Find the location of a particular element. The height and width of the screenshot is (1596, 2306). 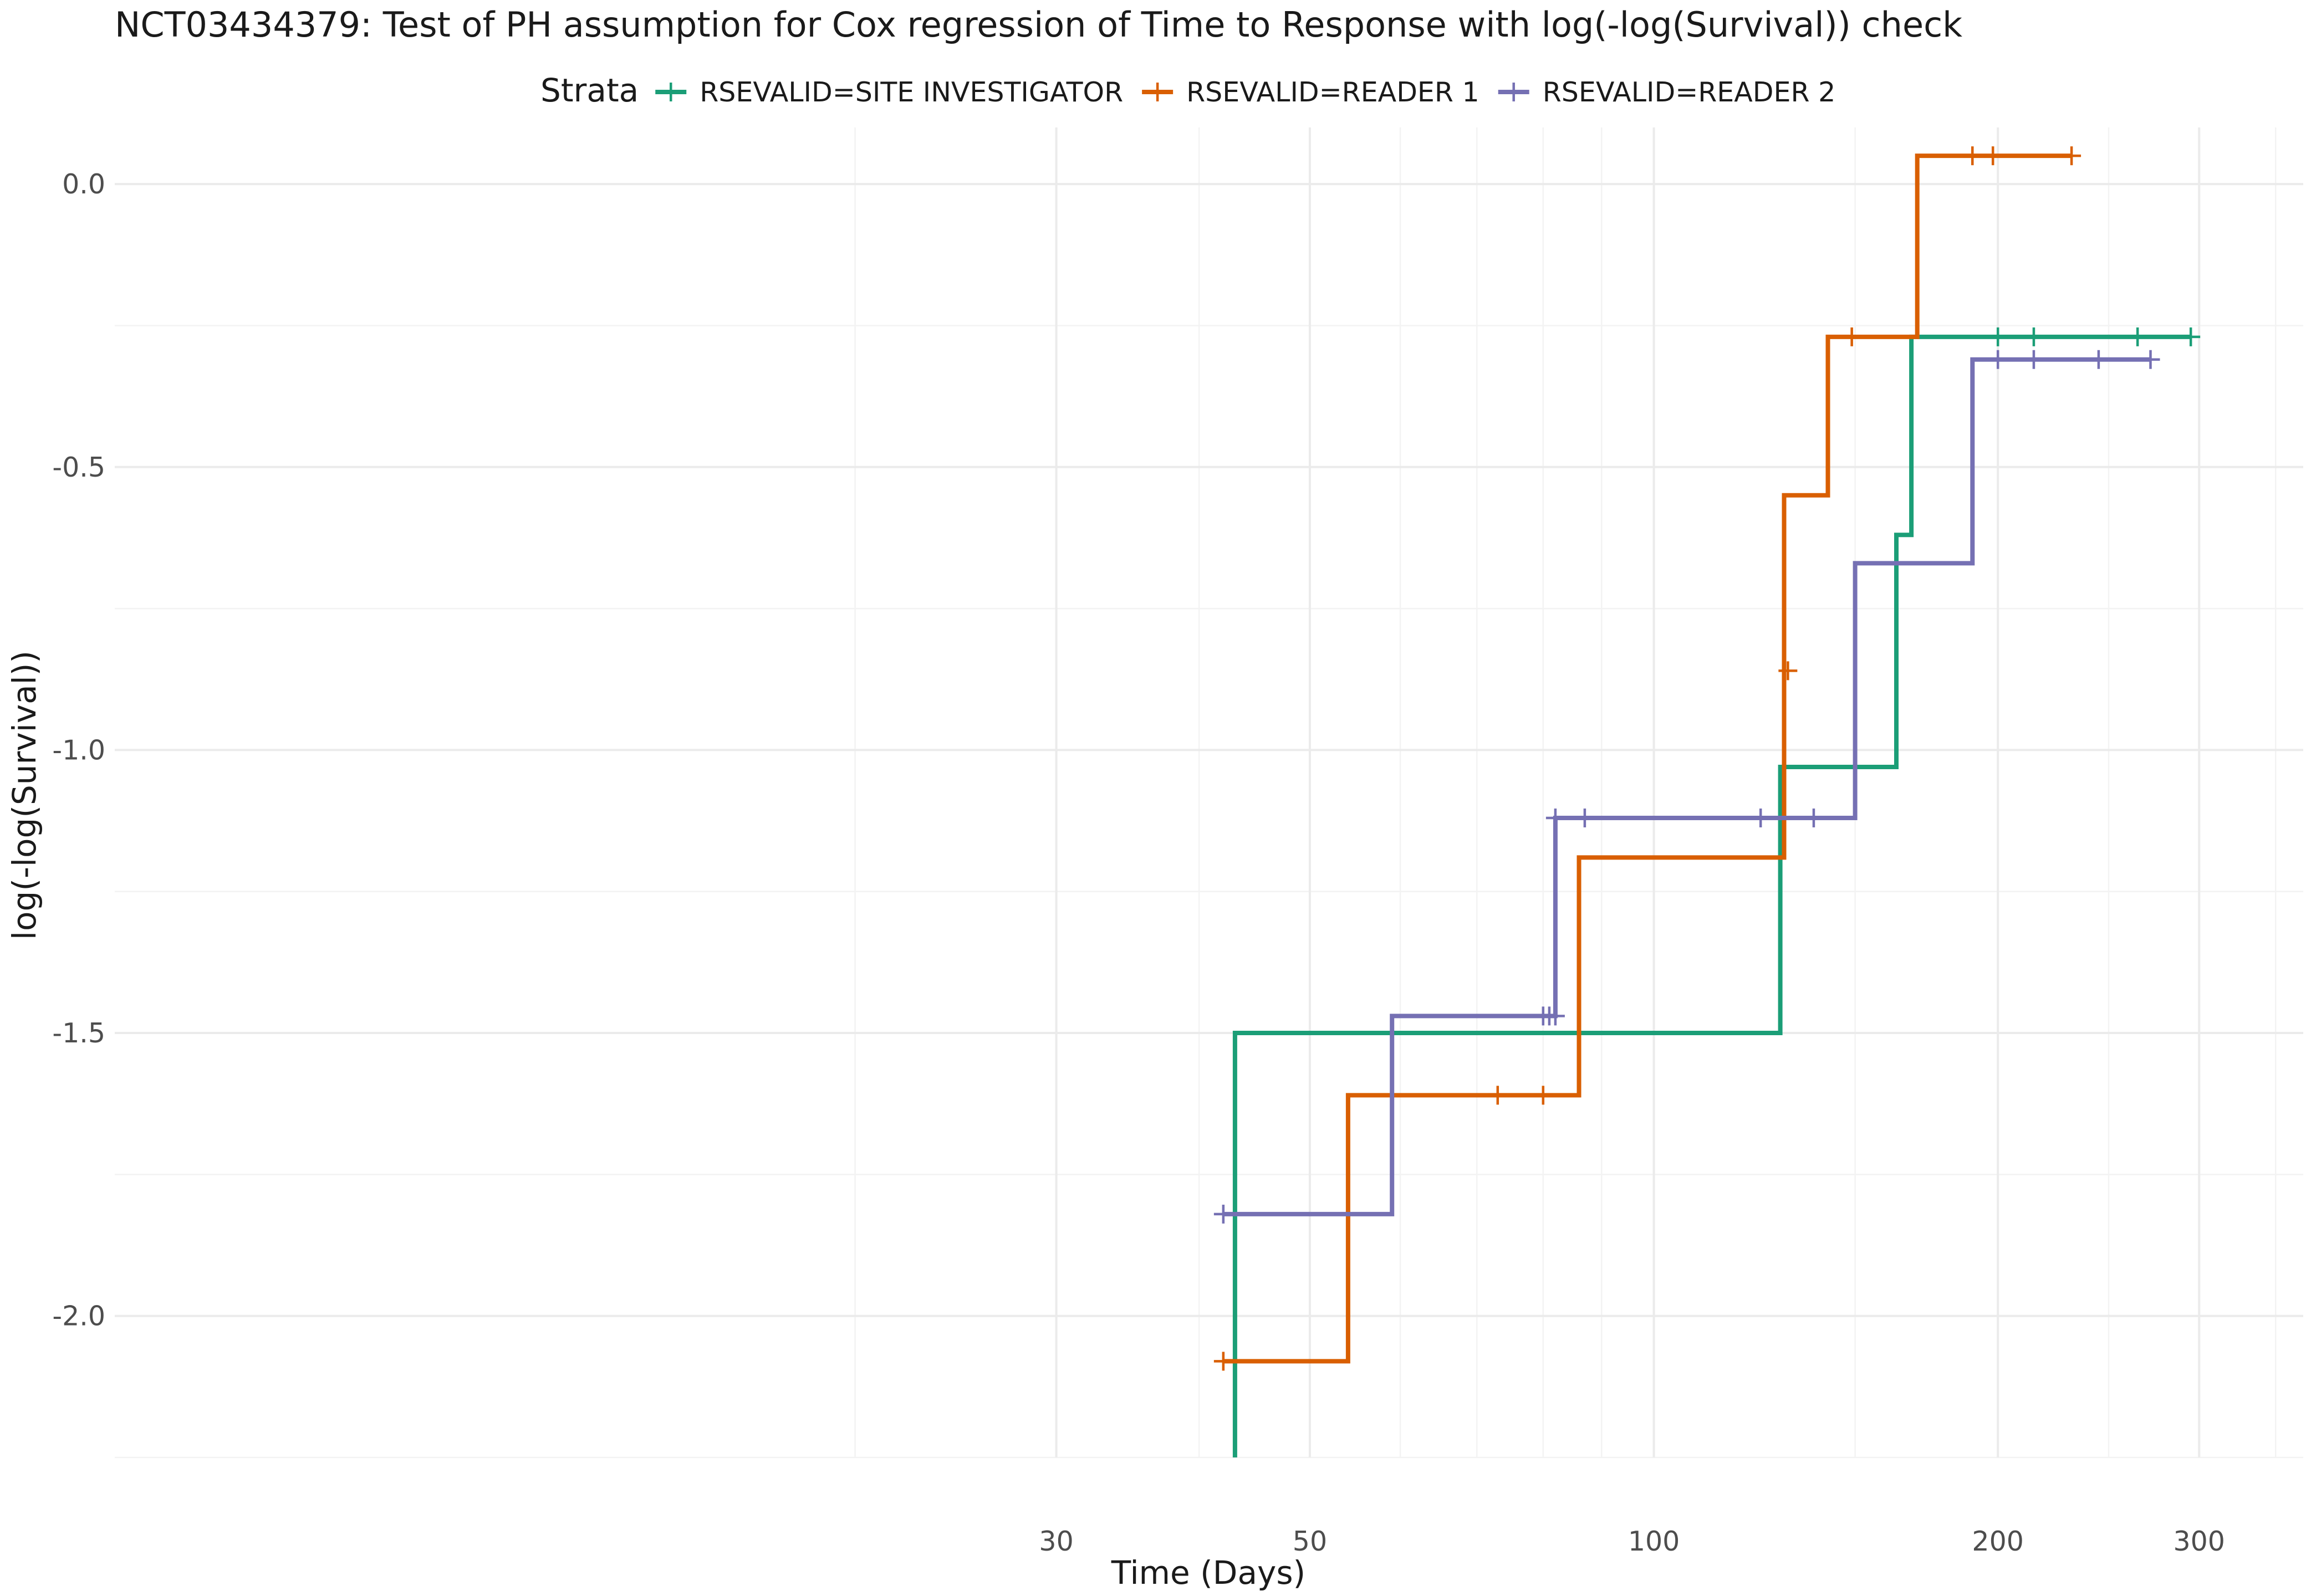

y-tick-label: 0.0 is located at coordinates (84, 184).